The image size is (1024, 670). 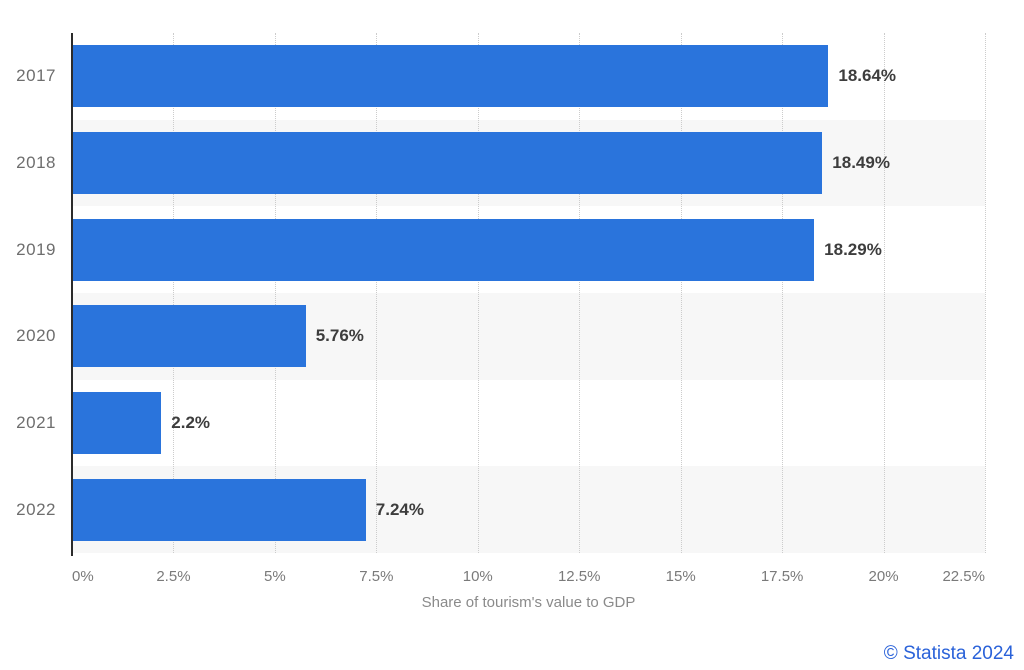 I want to click on x-tick-label: 17.5%, so click(x=782, y=576).